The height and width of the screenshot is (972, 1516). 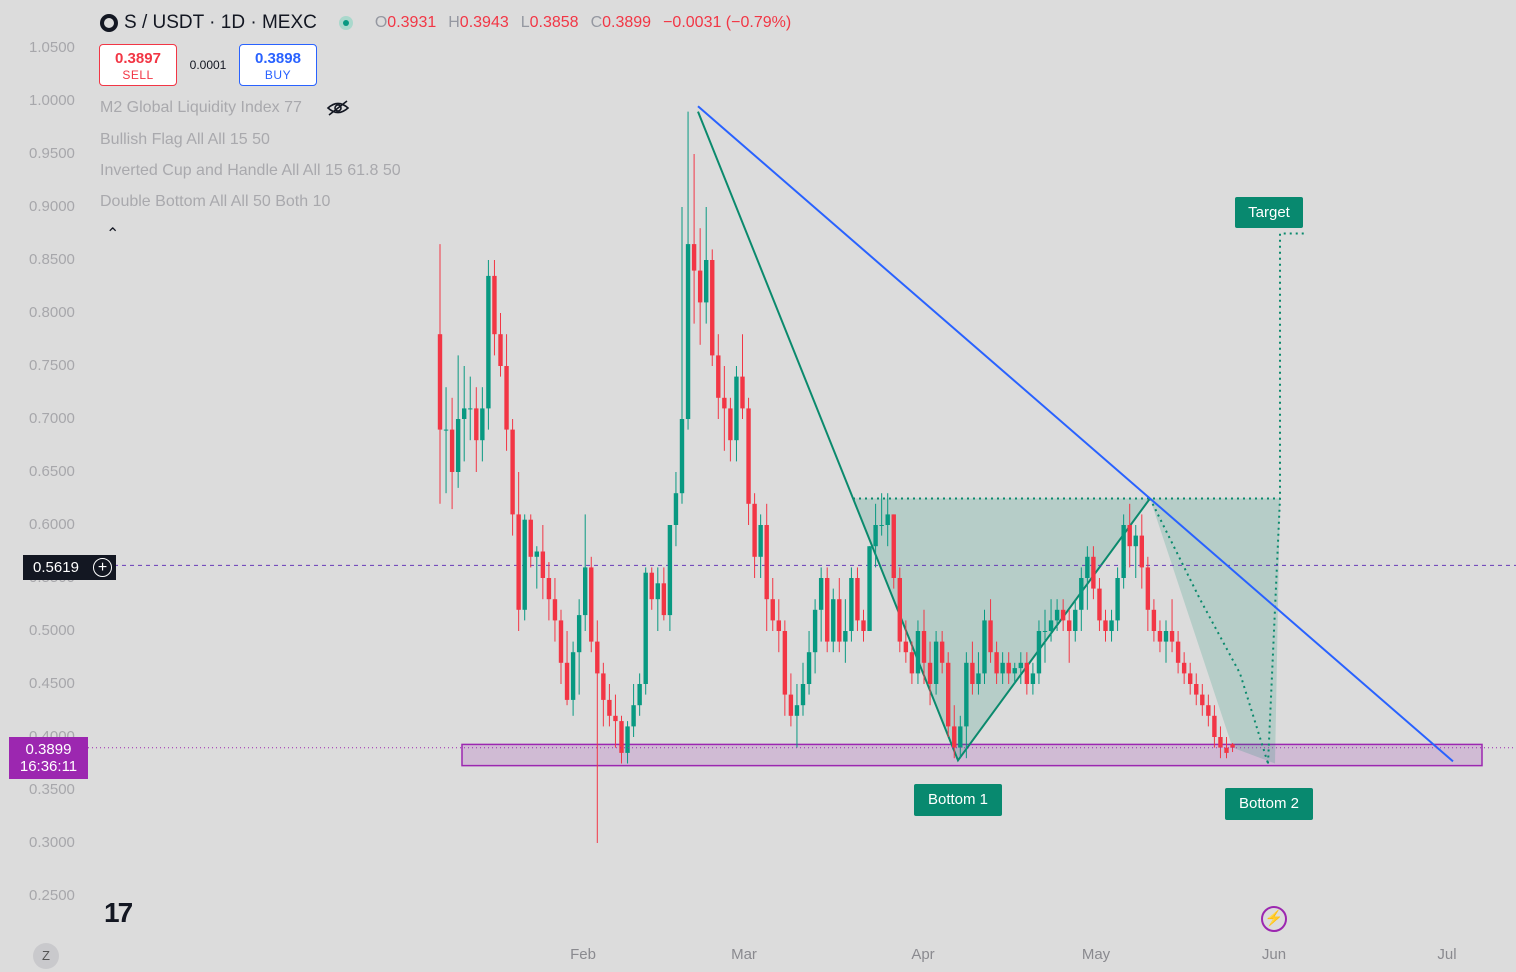 I want to click on sell-button: 0.3897 SELL, so click(x=138, y=65).